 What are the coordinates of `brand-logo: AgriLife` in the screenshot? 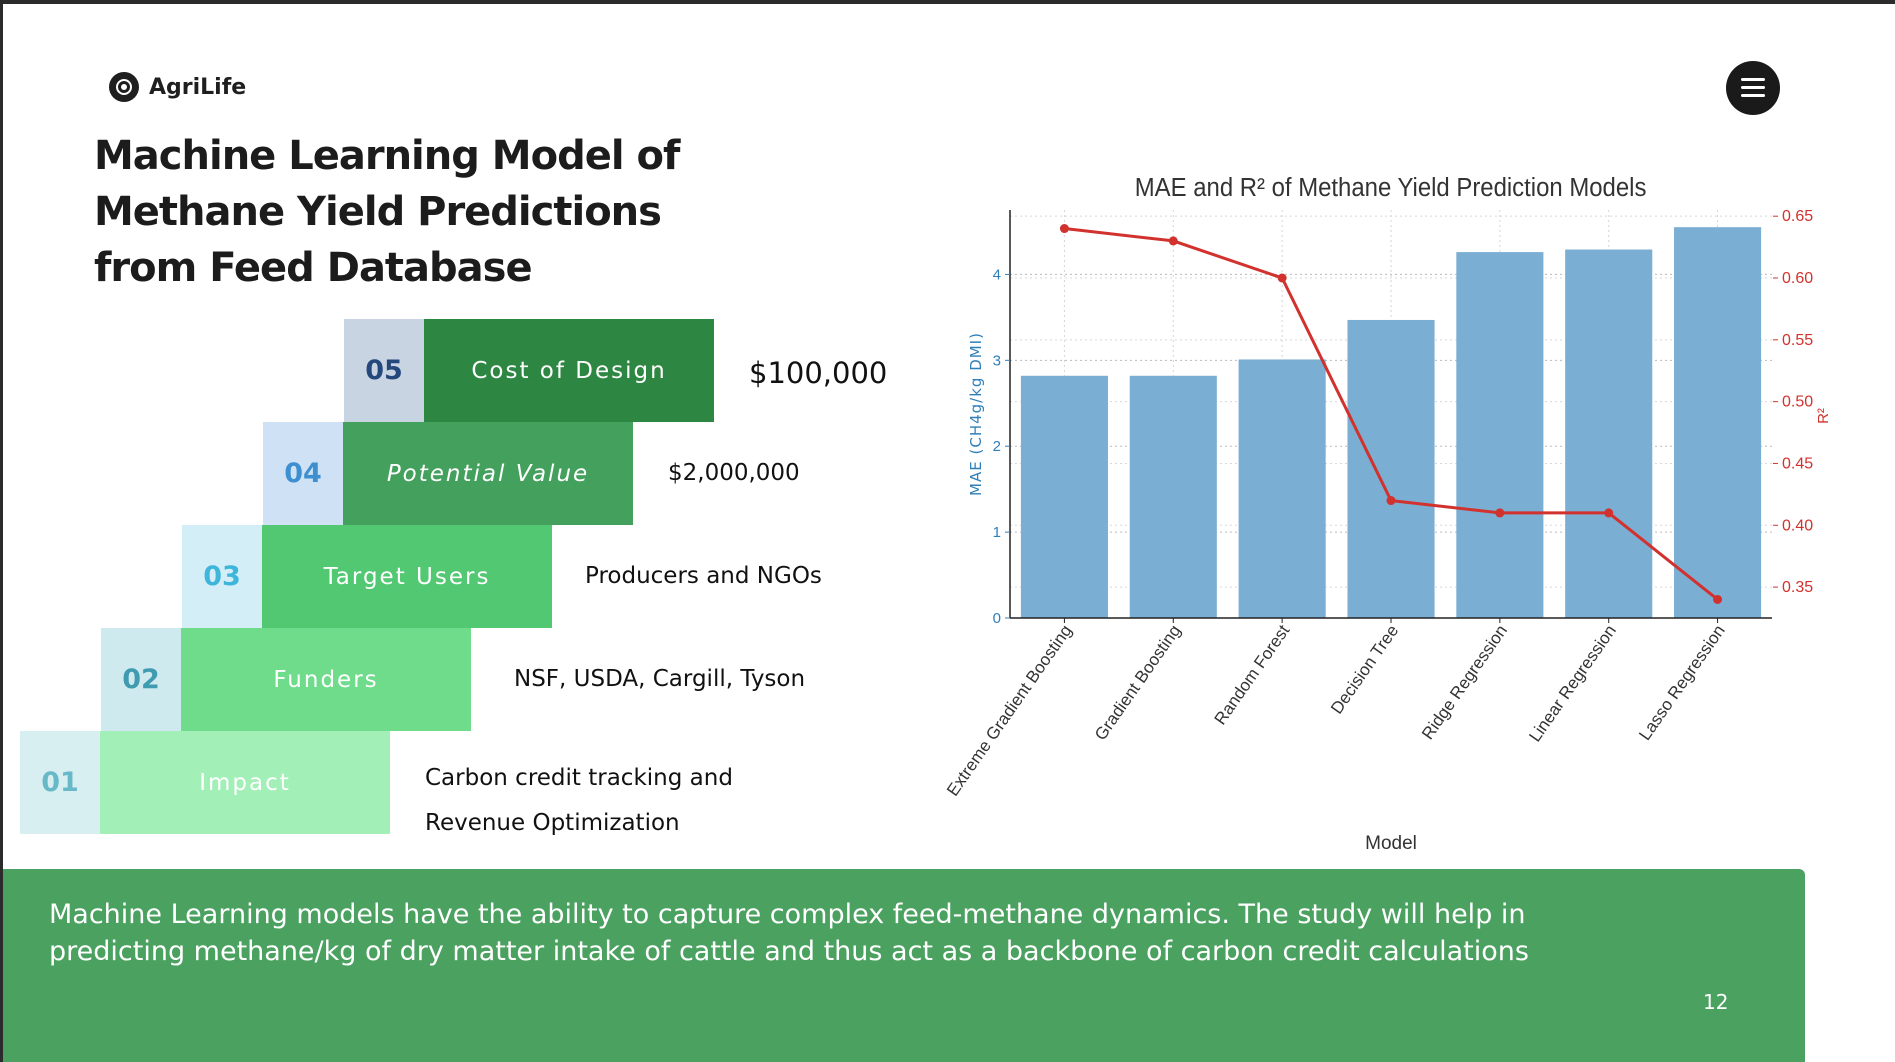 It's located at (177, 87).